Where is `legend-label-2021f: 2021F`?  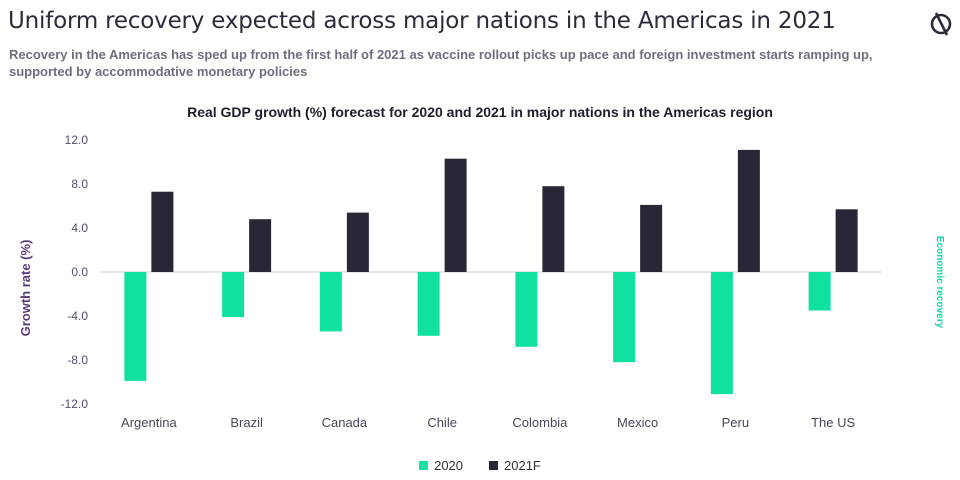 legend-label-2021f: 2021F is located at coordinates (522, 465).